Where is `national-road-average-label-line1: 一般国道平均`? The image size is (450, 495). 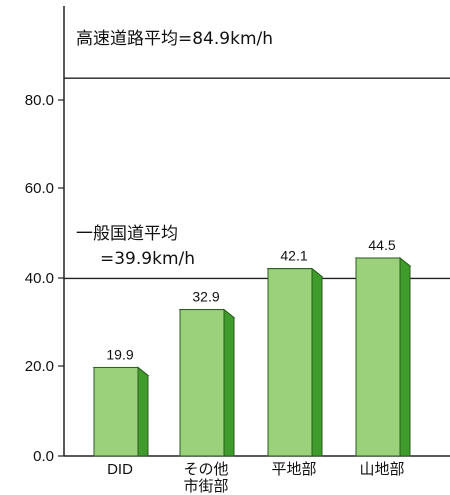 national-road-average-label-line1: 一般国道平均 is located at coordinates (127, 234).